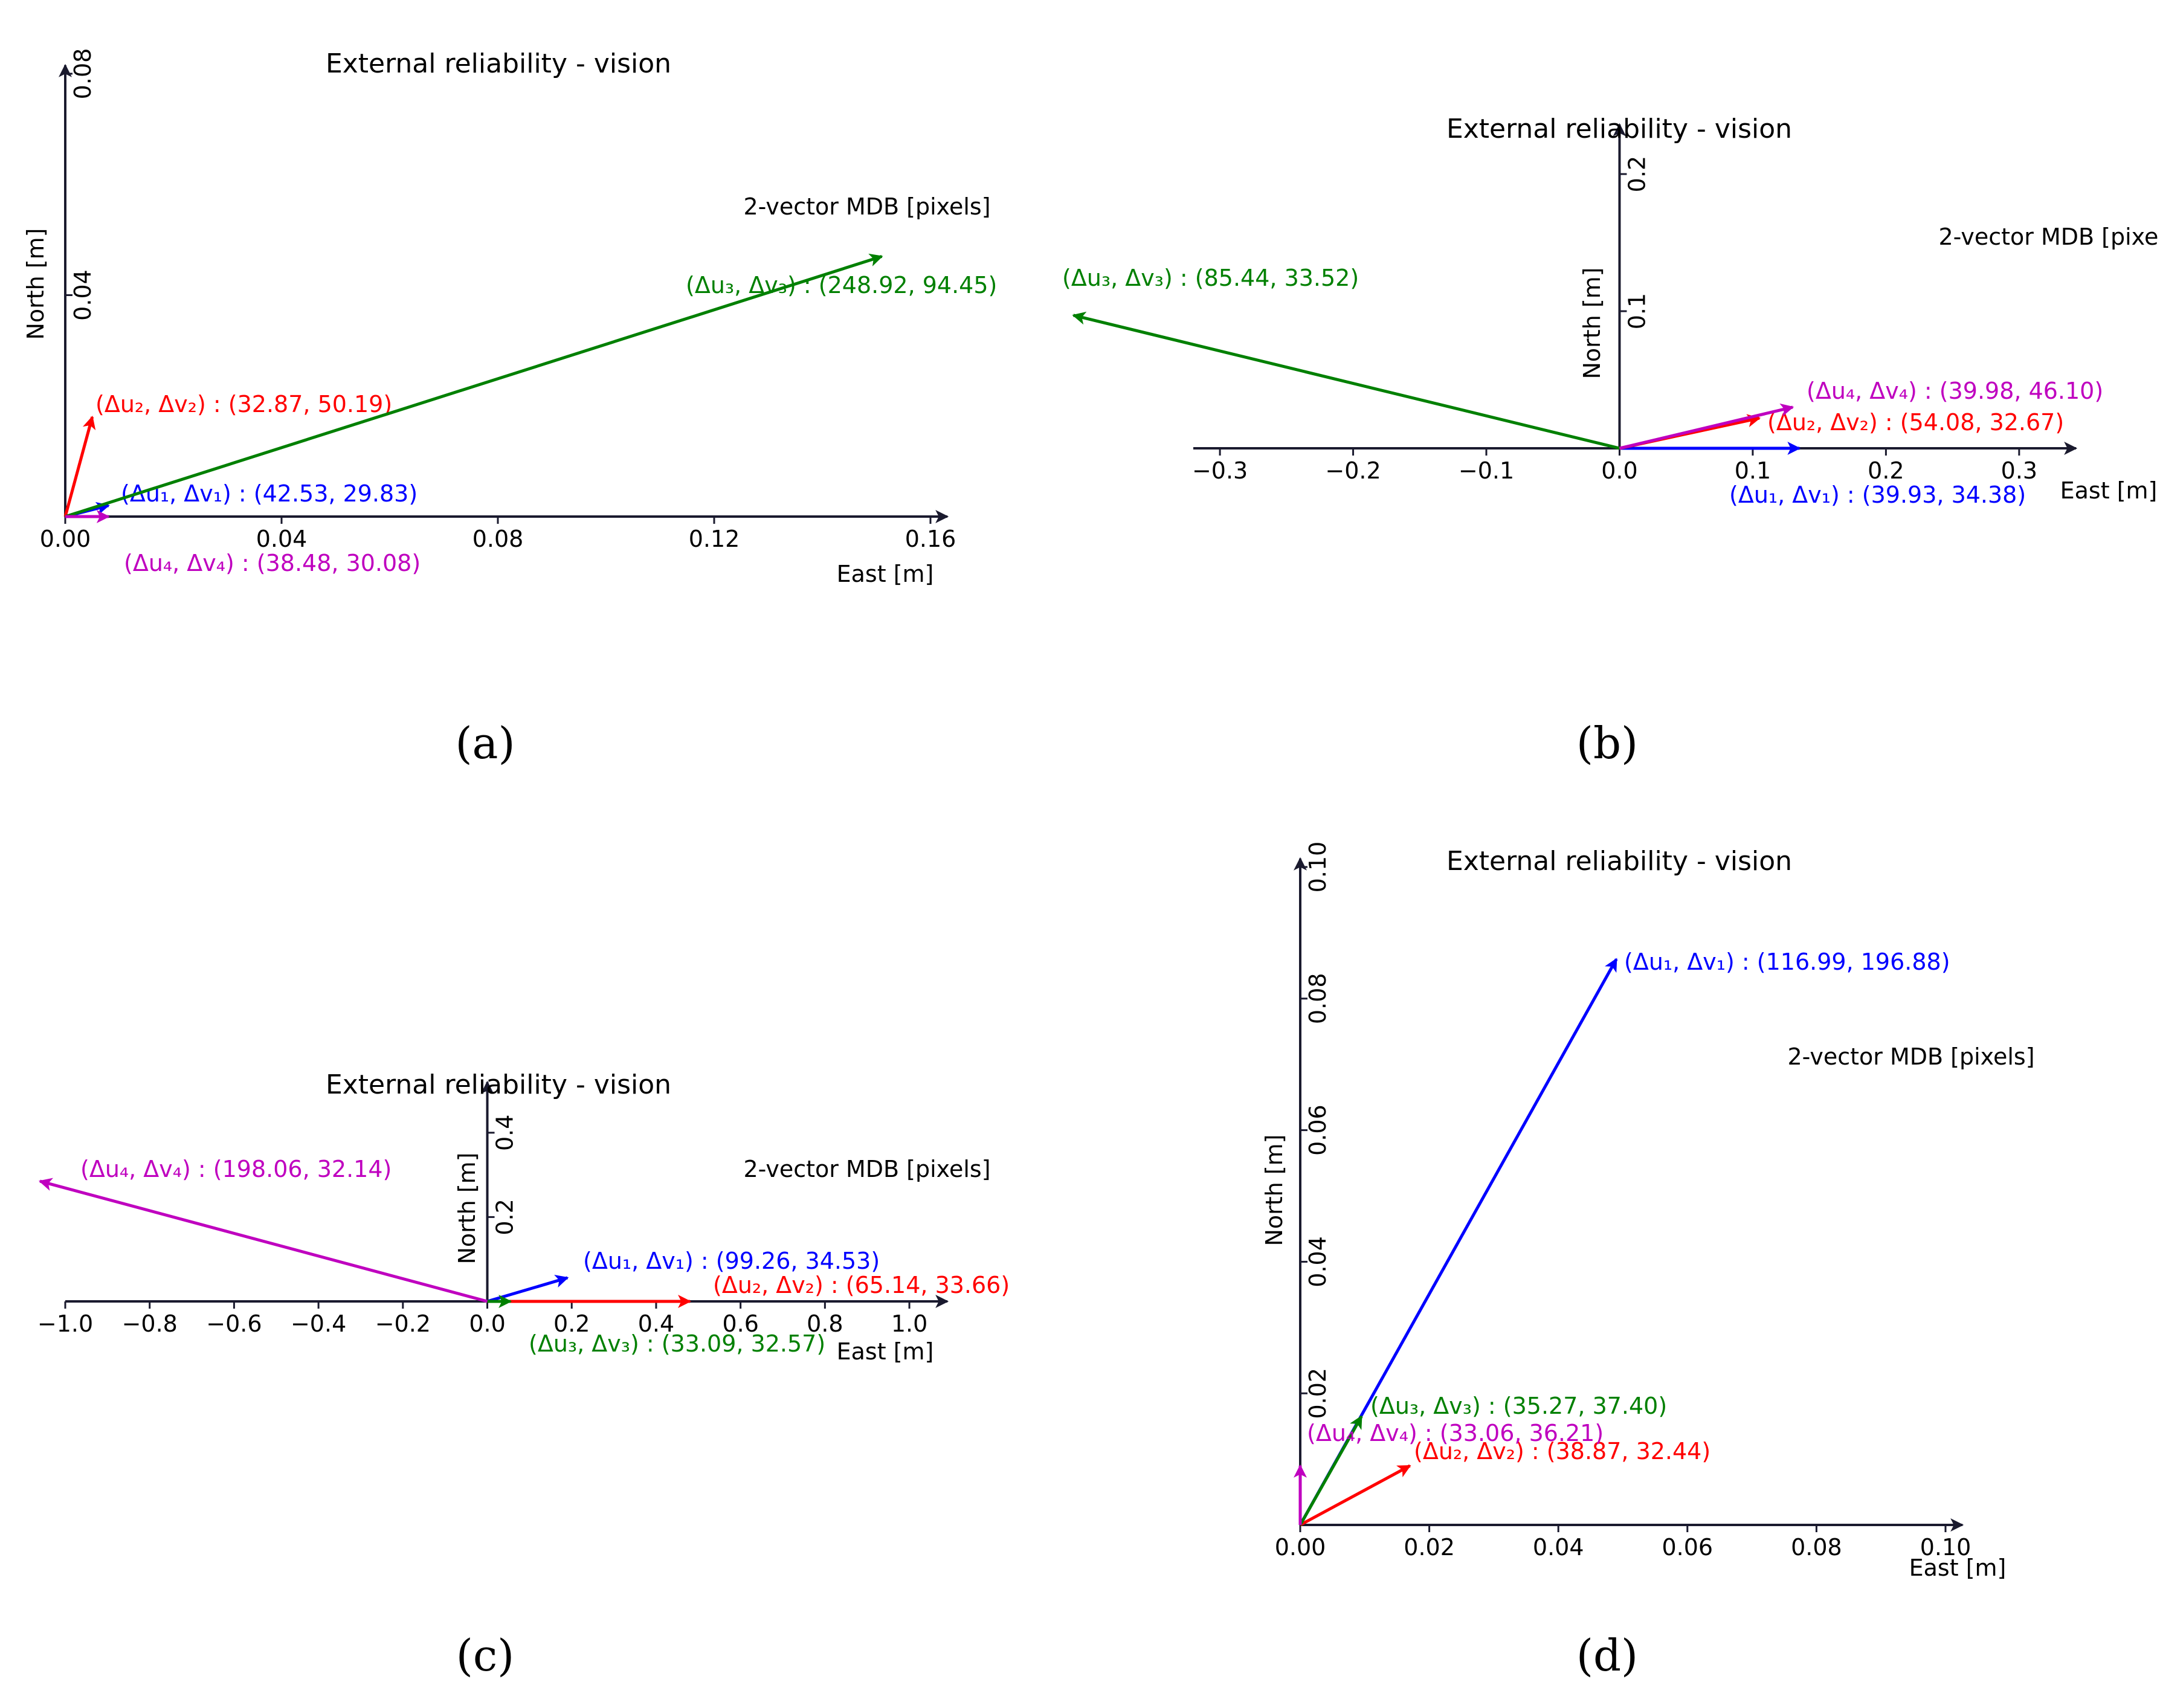 This screenshot has width=2160, height=1708. What do you see at coordinates (714, 539) in the screenshot?
I see `x-tick-label: 0.12` at bounding box center [714, 539].